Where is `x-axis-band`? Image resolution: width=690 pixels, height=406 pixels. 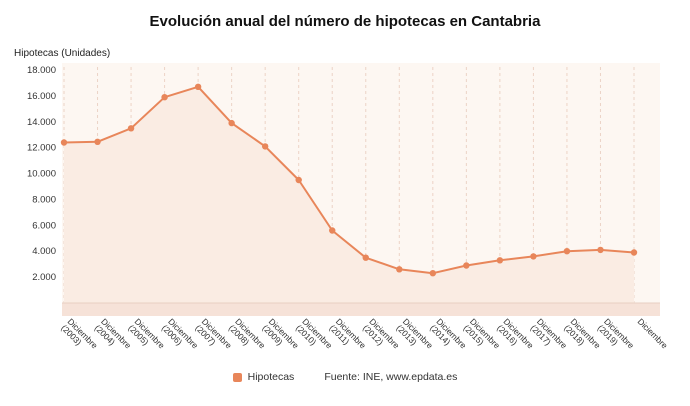
x-axis-band is located at coordinates (361, 309).